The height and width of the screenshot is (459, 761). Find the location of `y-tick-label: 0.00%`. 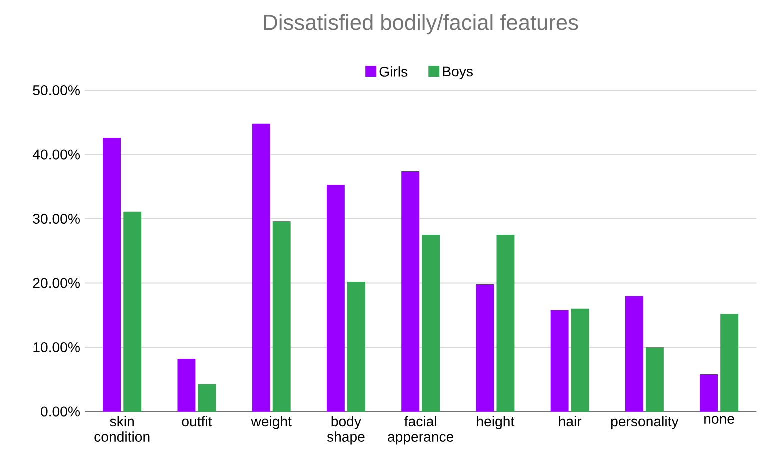

y-tick-label: 0.00% is located at coordinates (60, 411).